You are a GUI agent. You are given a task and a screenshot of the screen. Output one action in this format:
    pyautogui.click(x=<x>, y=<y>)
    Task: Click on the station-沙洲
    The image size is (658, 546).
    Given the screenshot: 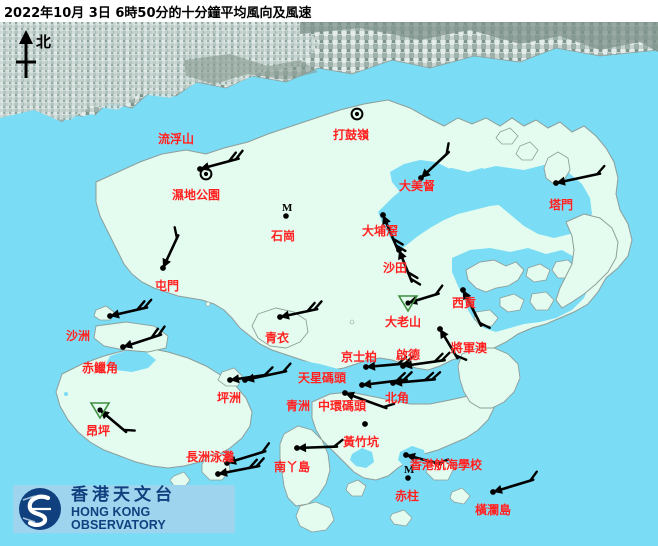 What is the action you would take?
    pyautogui.click(x=130, y=308)
    